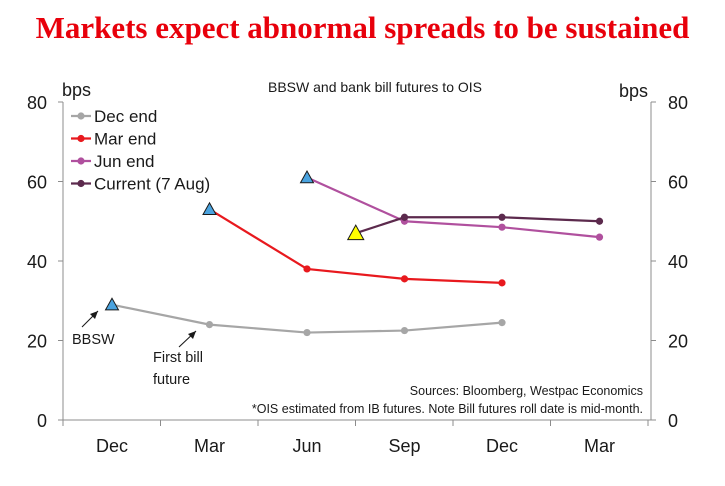  What do you see at coordinates (125, 116) in the screenshot?
I see `legend-label: Dec end` at bounding box center [125, 116].